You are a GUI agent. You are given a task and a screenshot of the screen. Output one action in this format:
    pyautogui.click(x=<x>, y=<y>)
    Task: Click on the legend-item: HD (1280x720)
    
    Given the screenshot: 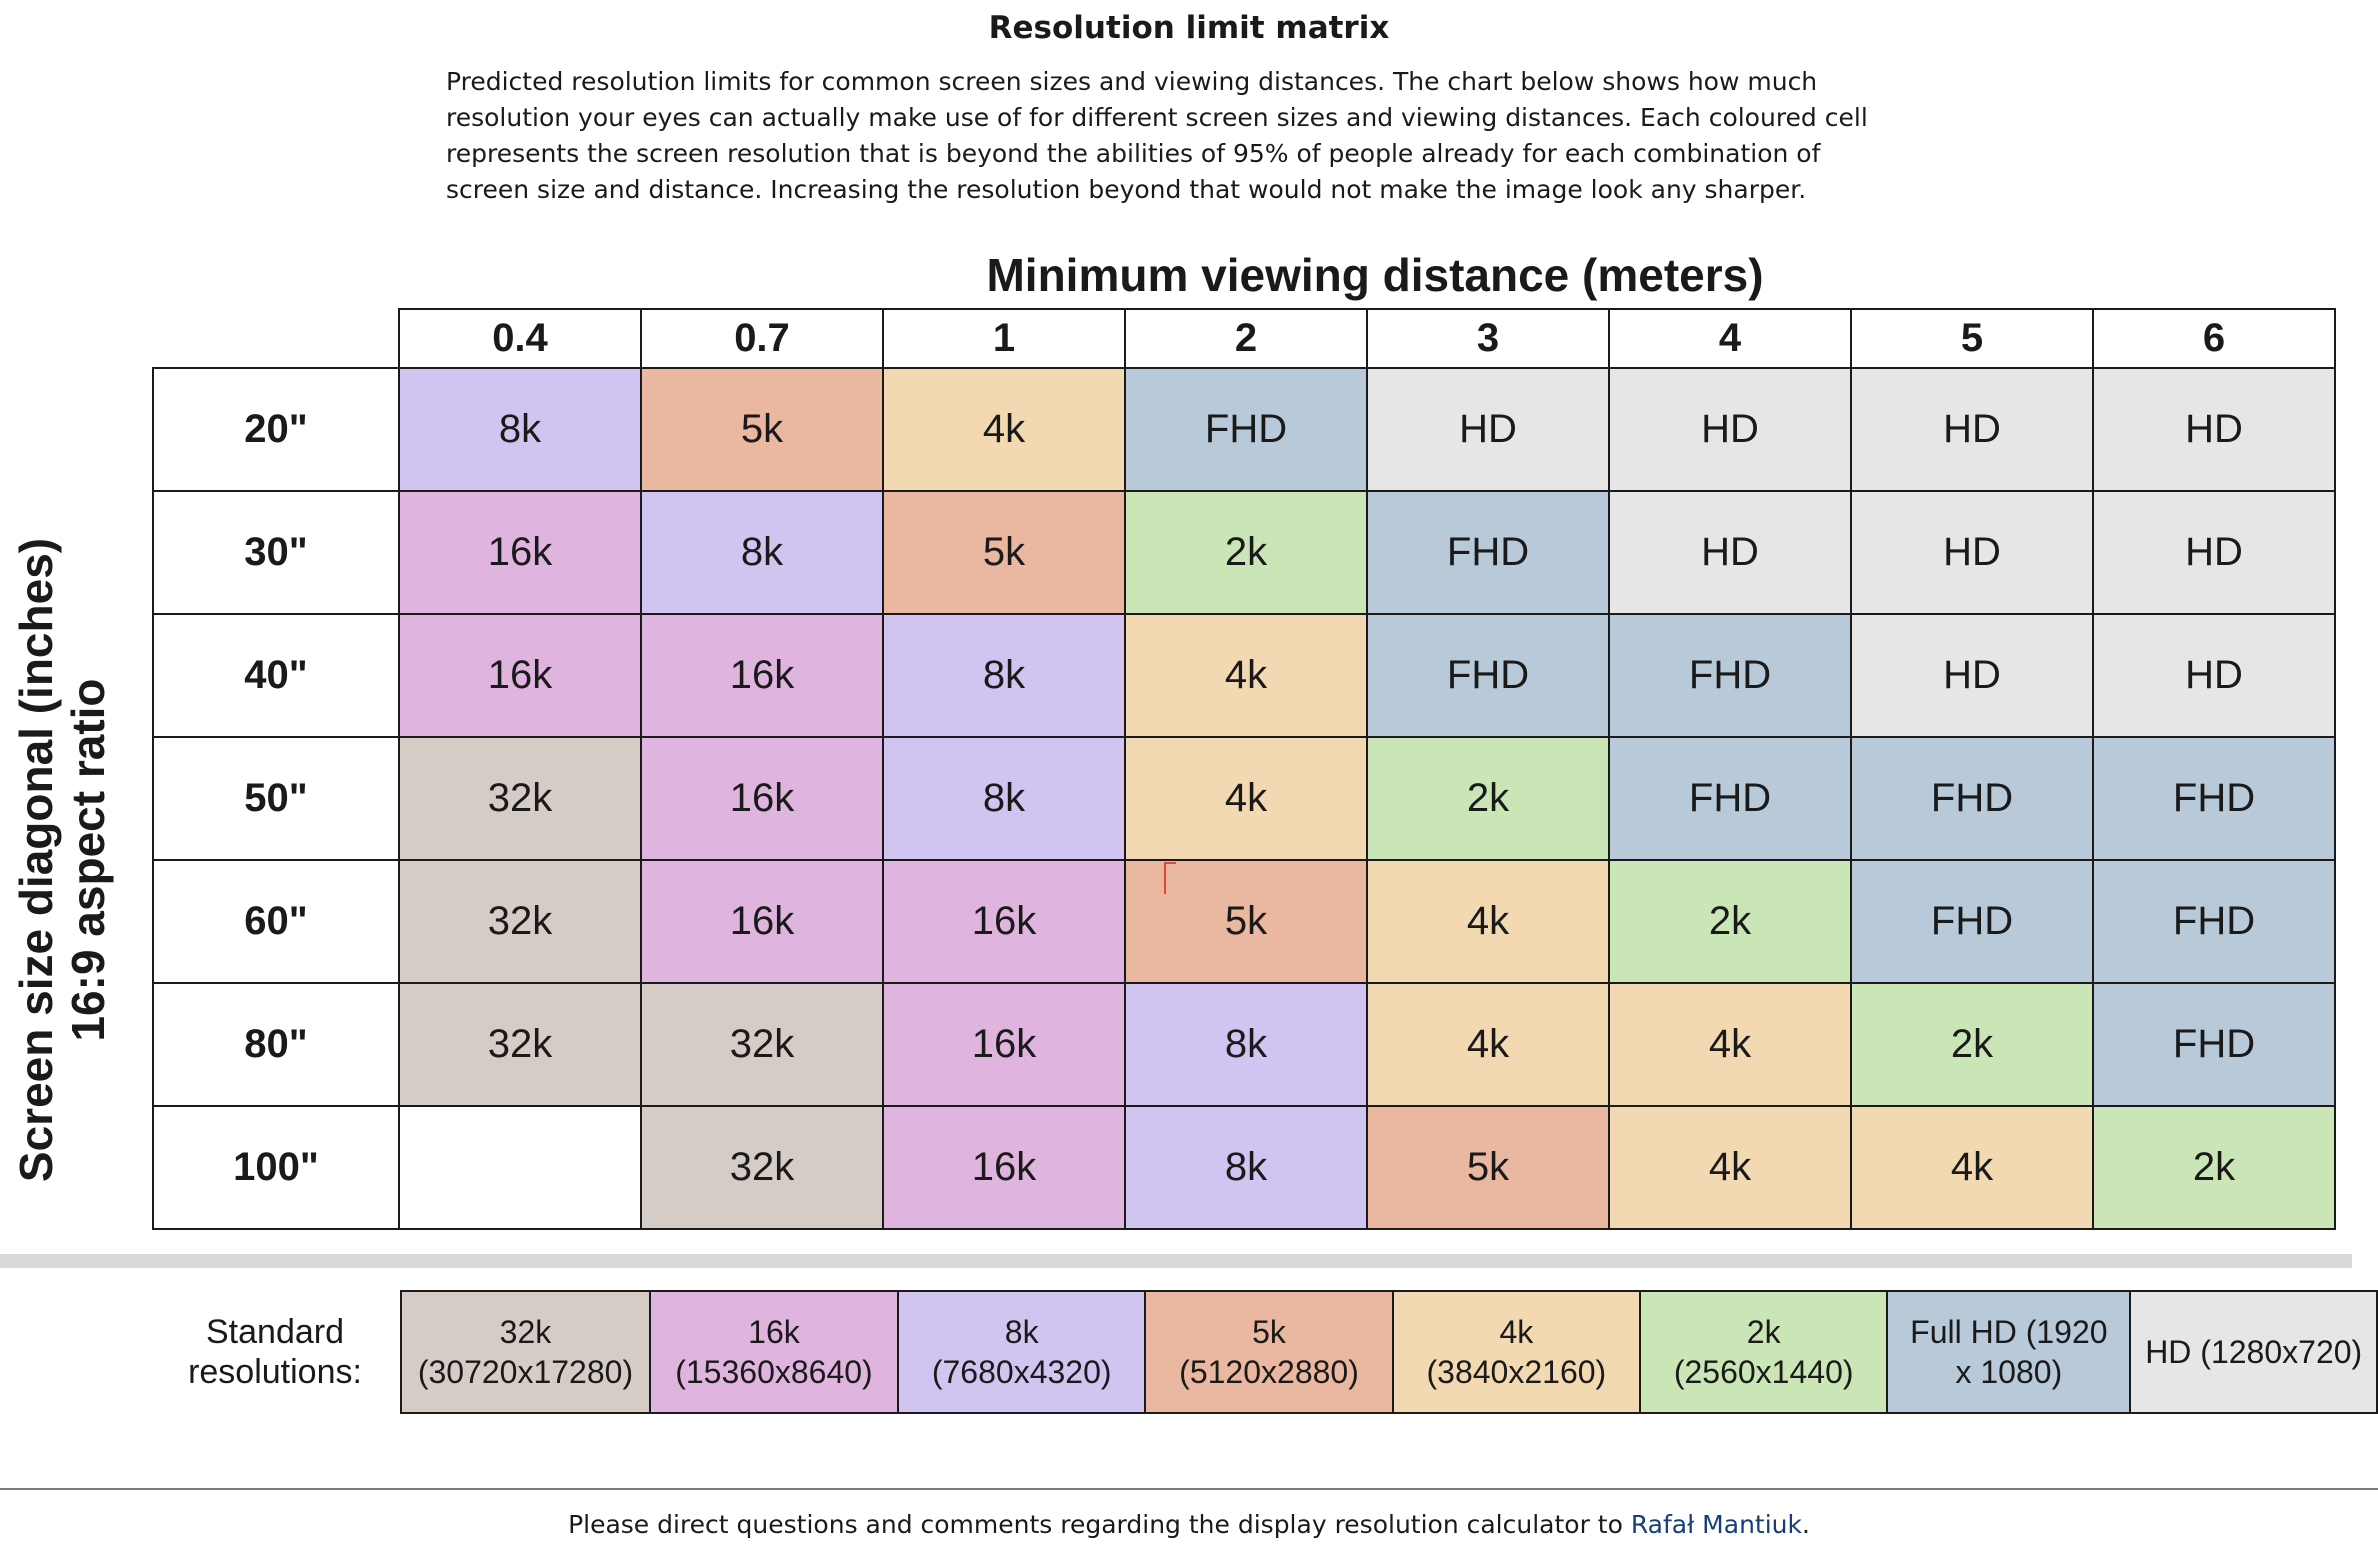 What is the action you would take?
    pyautogui.click(x=2253, y=1352)
    